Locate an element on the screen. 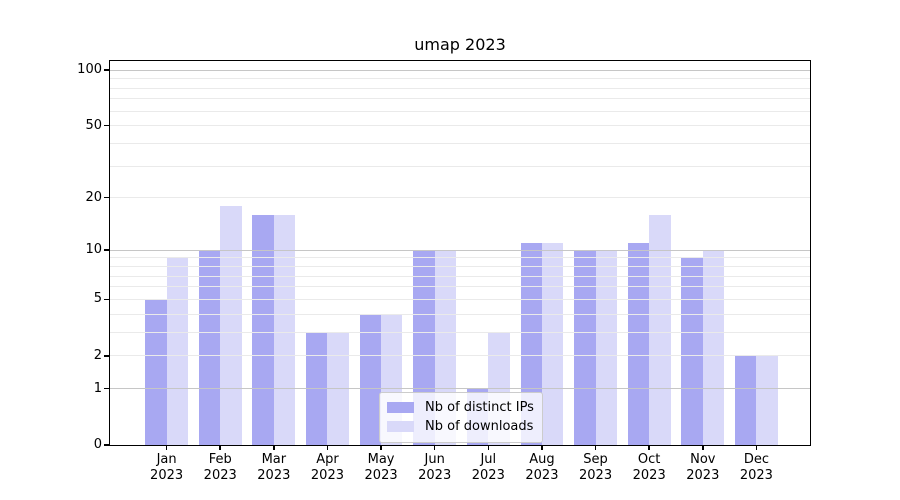 The image size is (900, 500). bar-downloads-feb is located at coordinates (231, 325).